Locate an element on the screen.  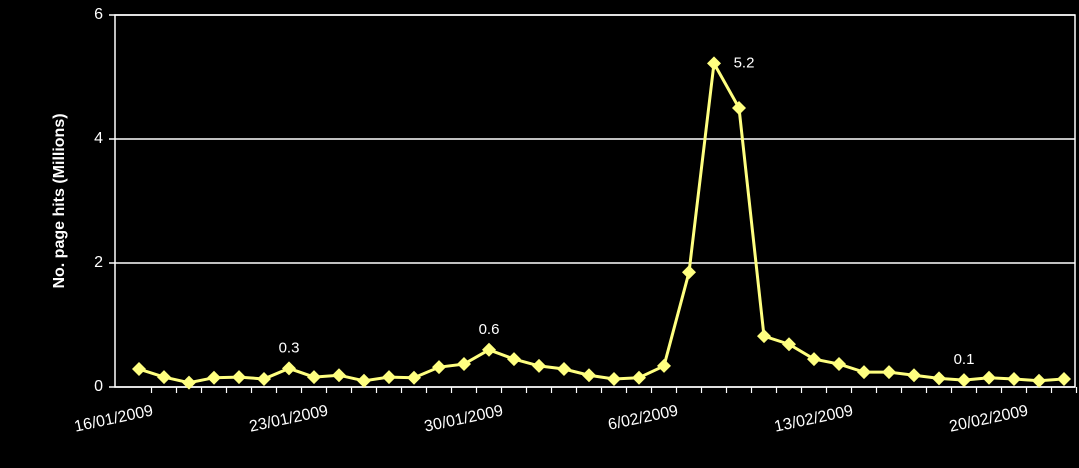
y-tick-label: 4 is located at coordinates (98, 138).